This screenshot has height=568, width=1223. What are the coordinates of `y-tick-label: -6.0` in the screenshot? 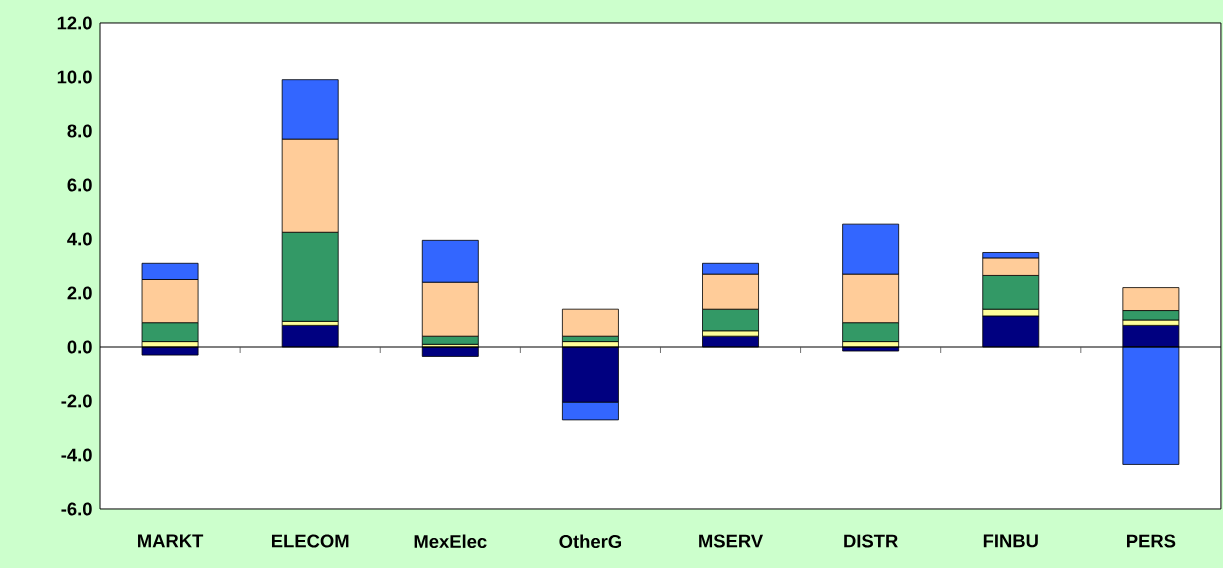 It's located at (76, 509).